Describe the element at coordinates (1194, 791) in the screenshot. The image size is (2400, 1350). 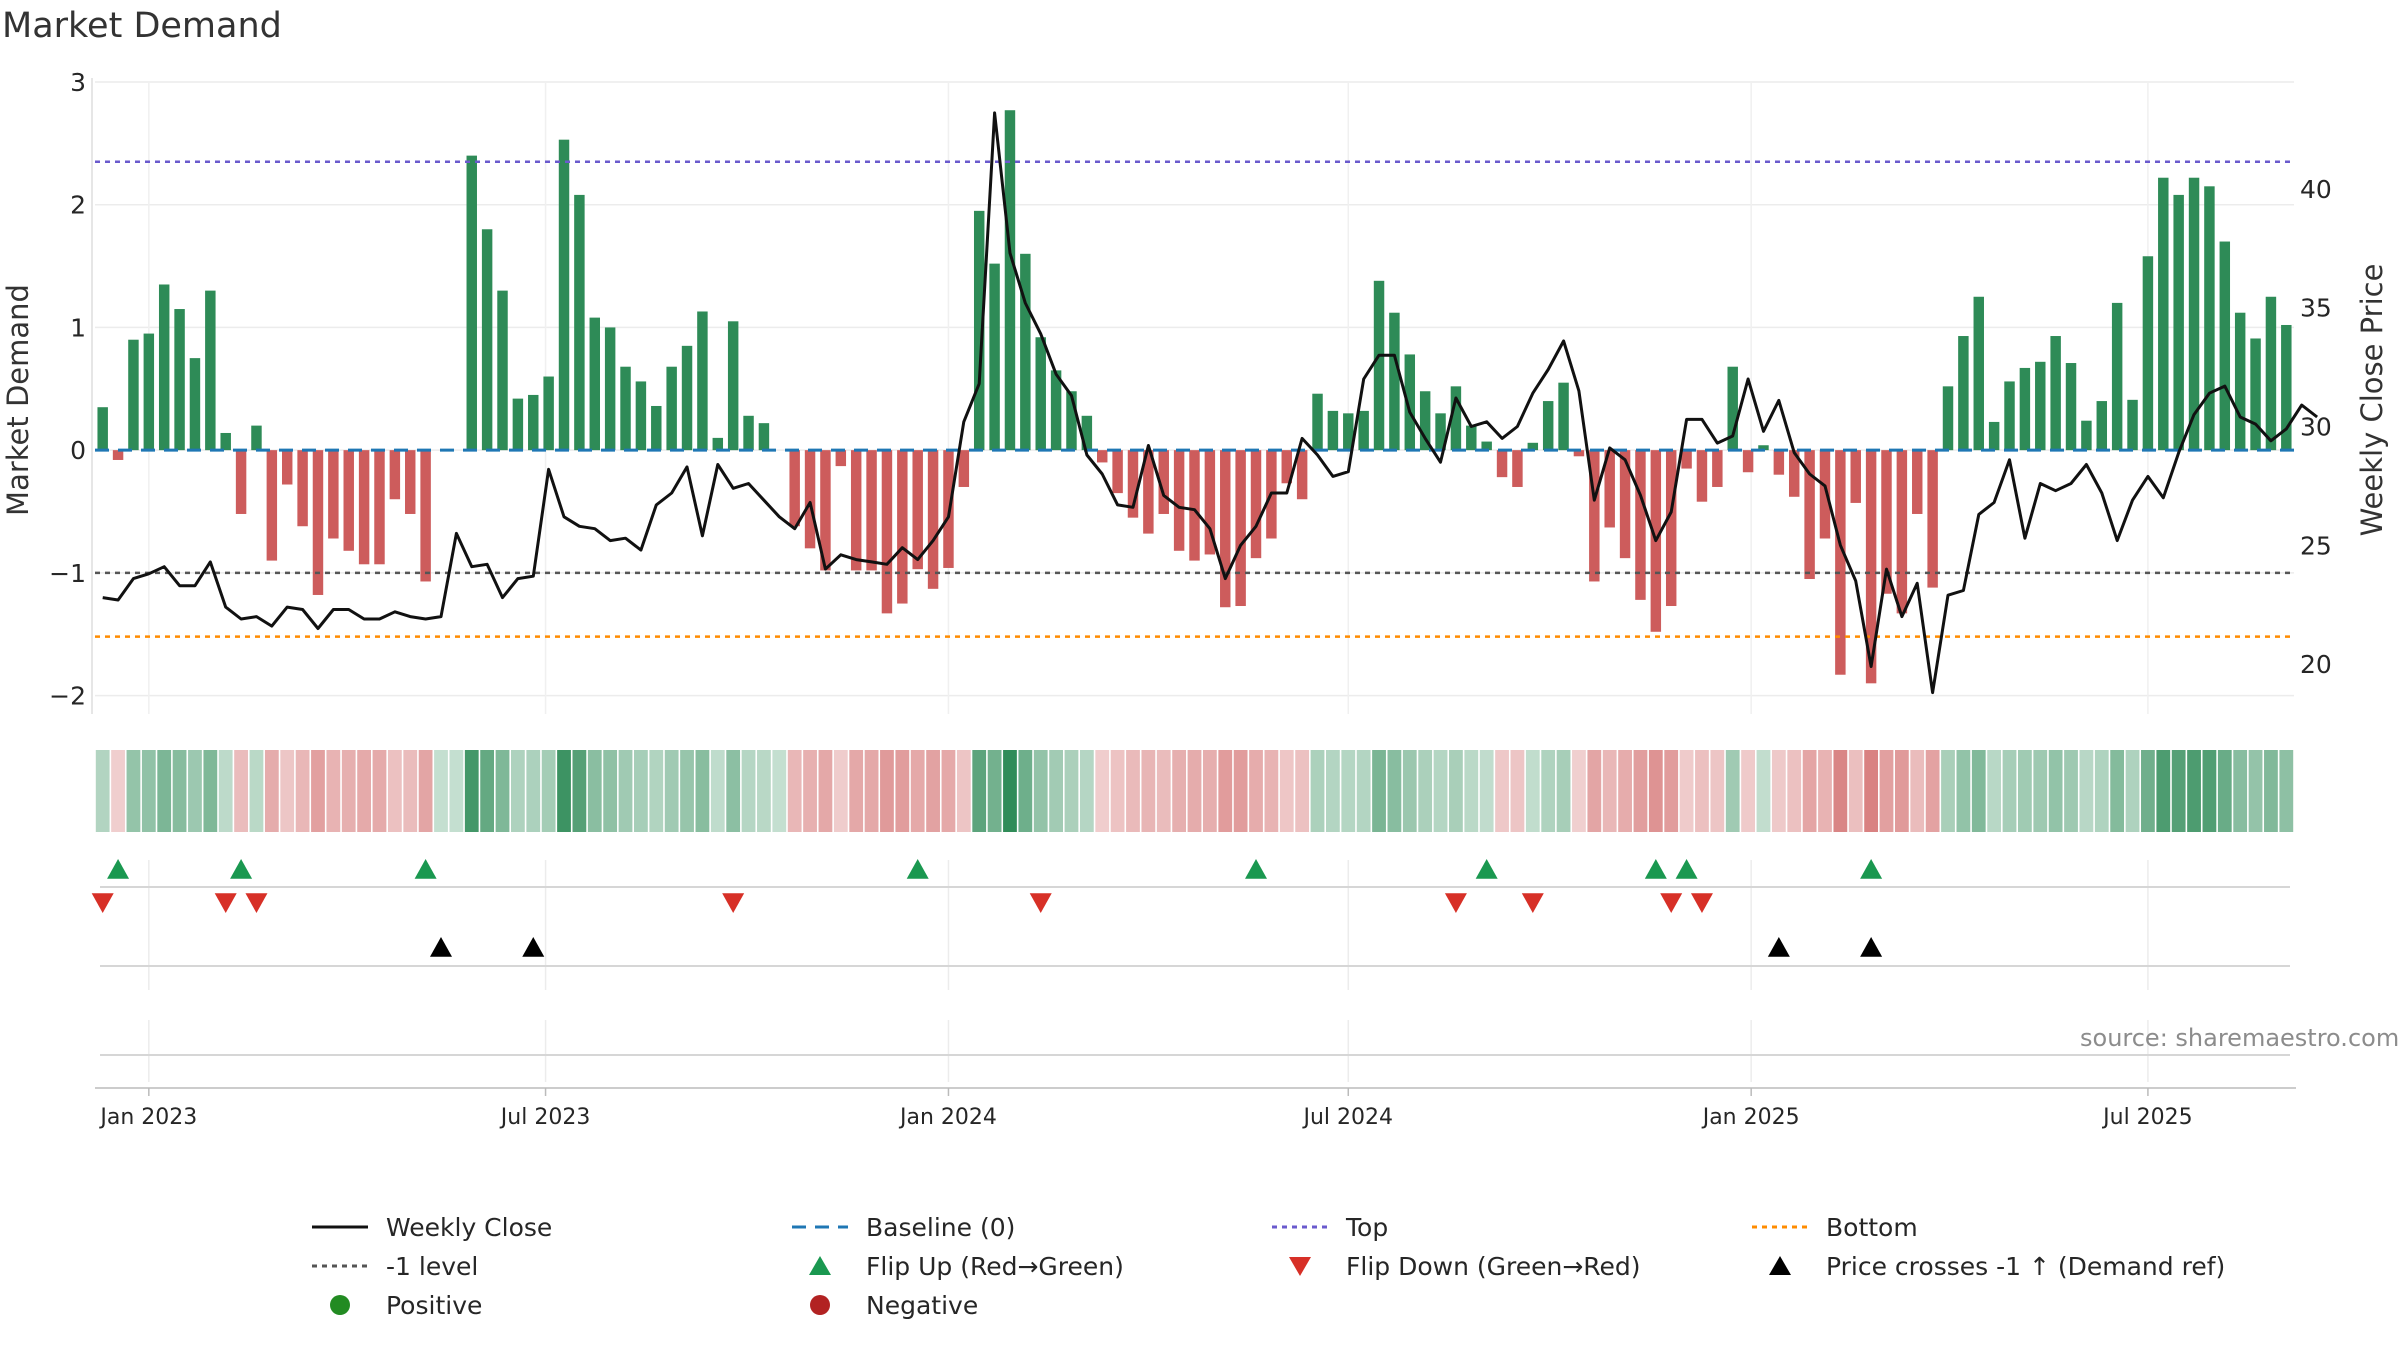
I see `demand-heat-strip` at that location.